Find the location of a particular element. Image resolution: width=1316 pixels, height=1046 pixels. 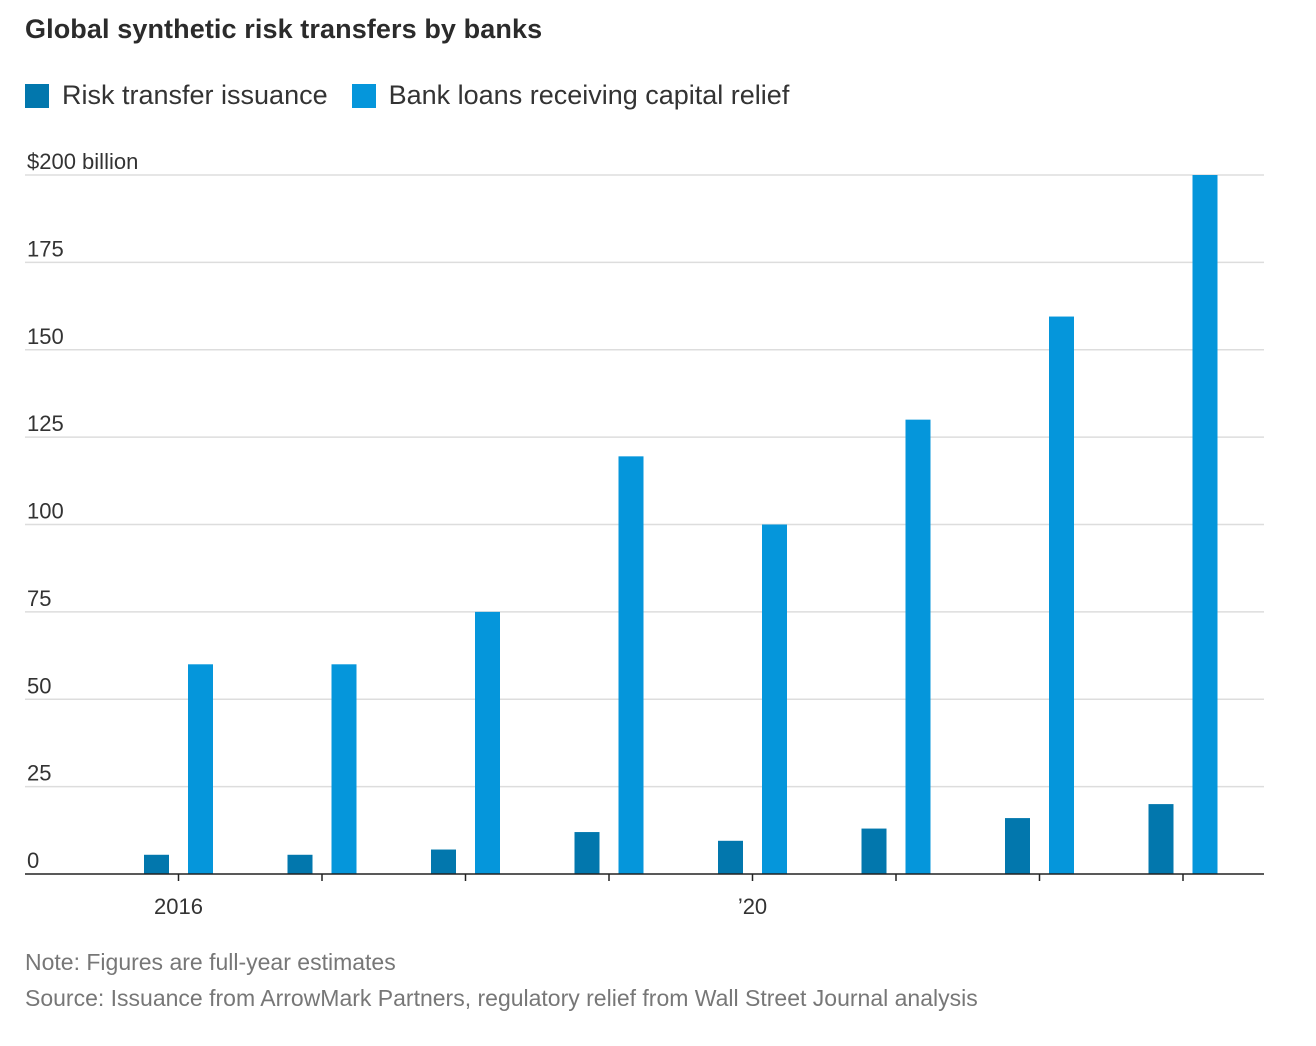

legend-label-issuance: Risk transfer issuance is located at coordinates (195, 95).